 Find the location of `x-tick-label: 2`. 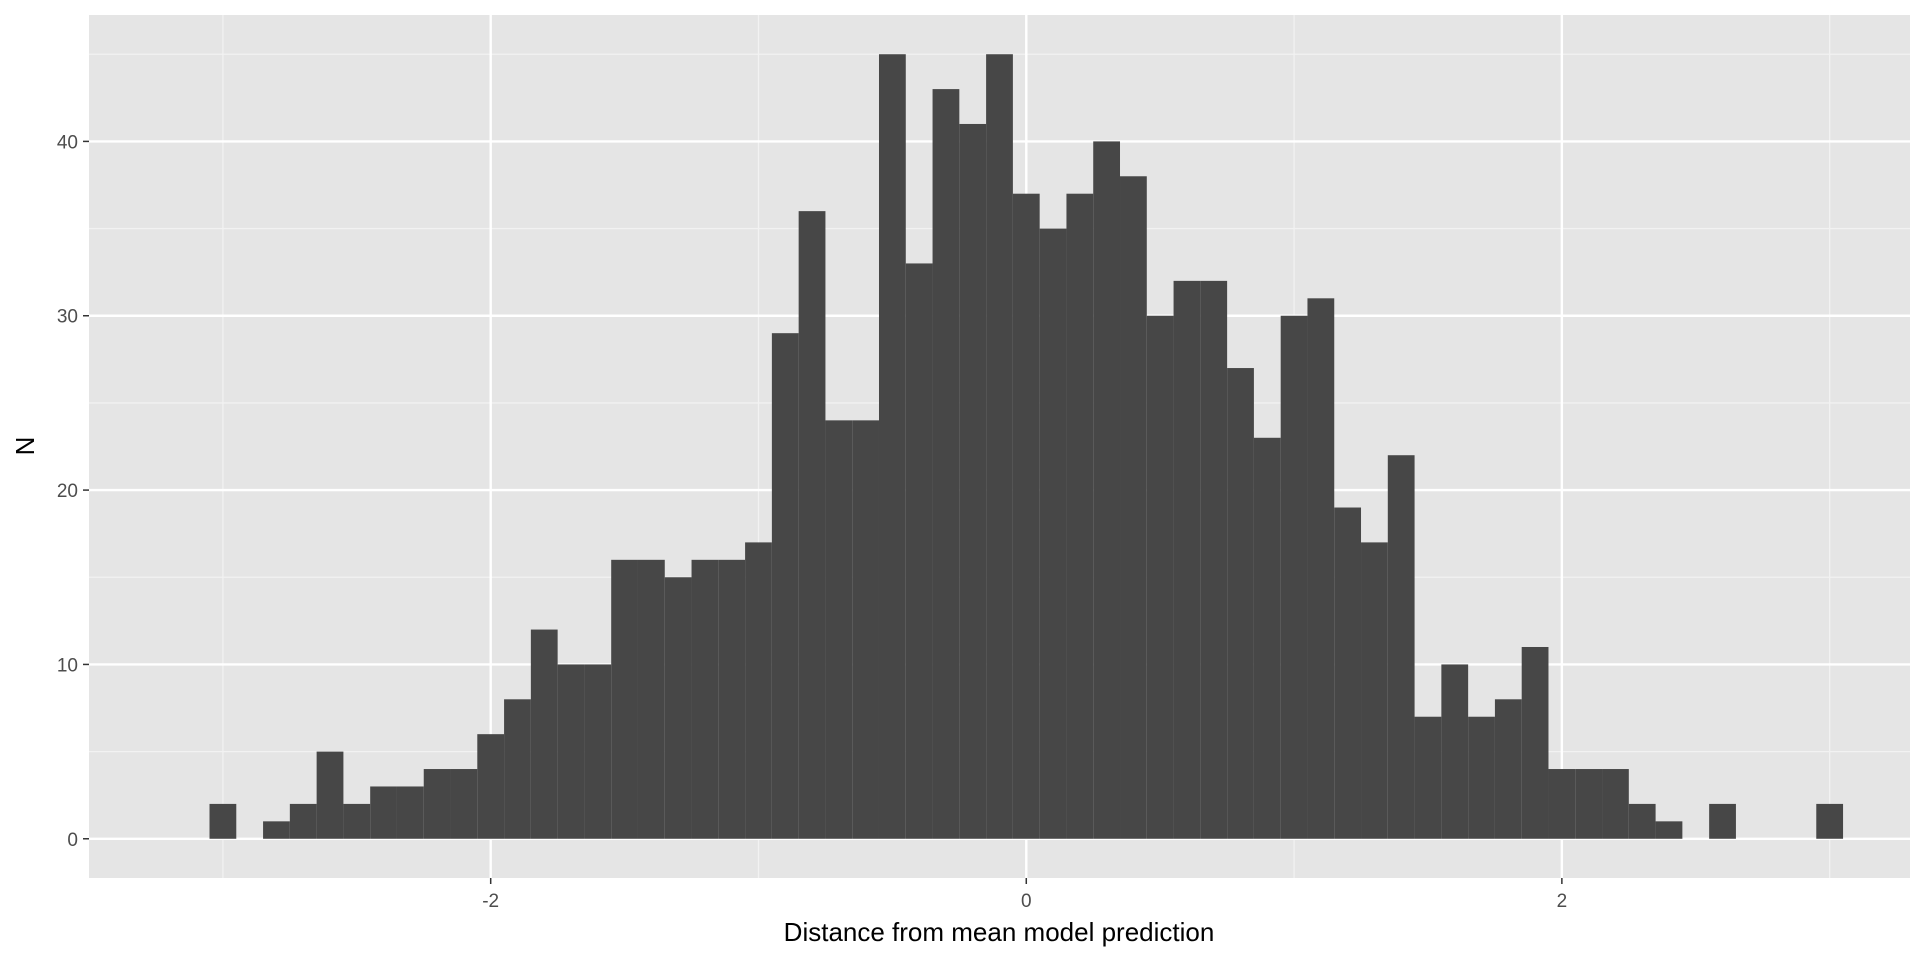

x-tick-label: 2 is located at coordinates (1562, 901).